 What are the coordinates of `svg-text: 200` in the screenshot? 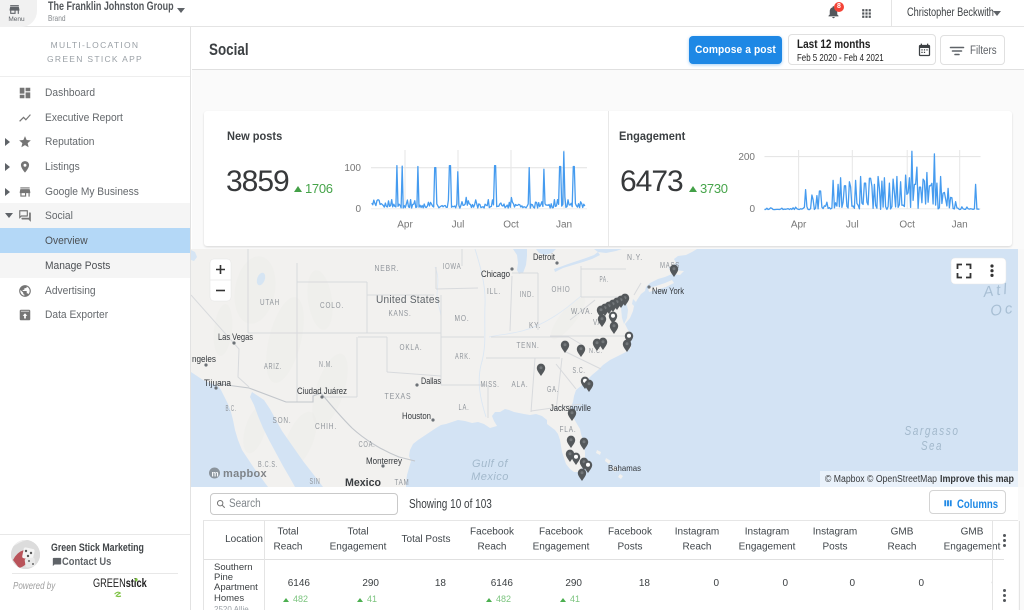 It's located at (746, 157).